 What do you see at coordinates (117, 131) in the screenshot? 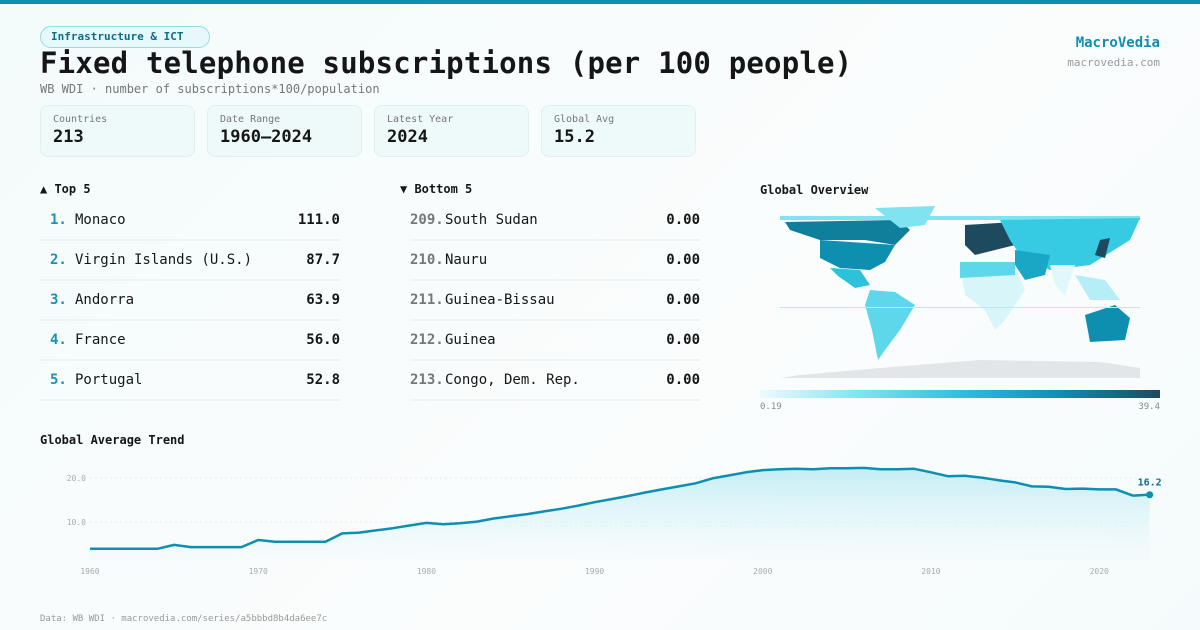
I see `stat-card-countries: Countries 213` at bounding box center [117, 131].